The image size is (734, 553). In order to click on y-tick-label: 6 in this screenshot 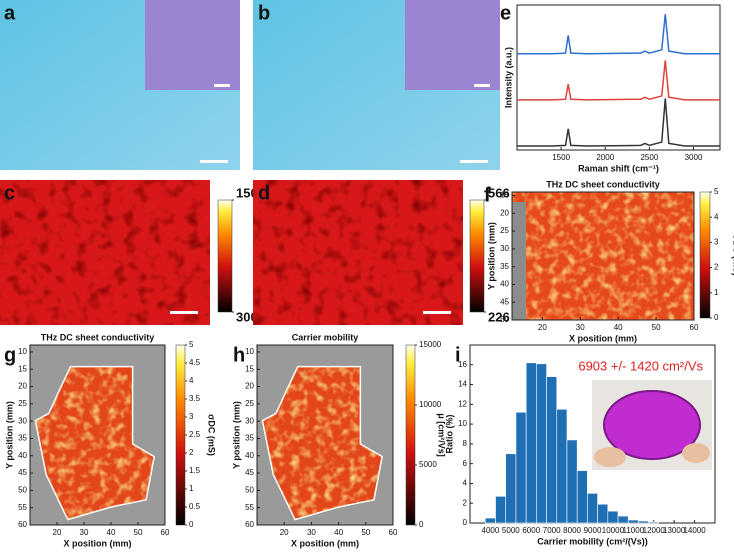, I will do `click(465, 463)`.